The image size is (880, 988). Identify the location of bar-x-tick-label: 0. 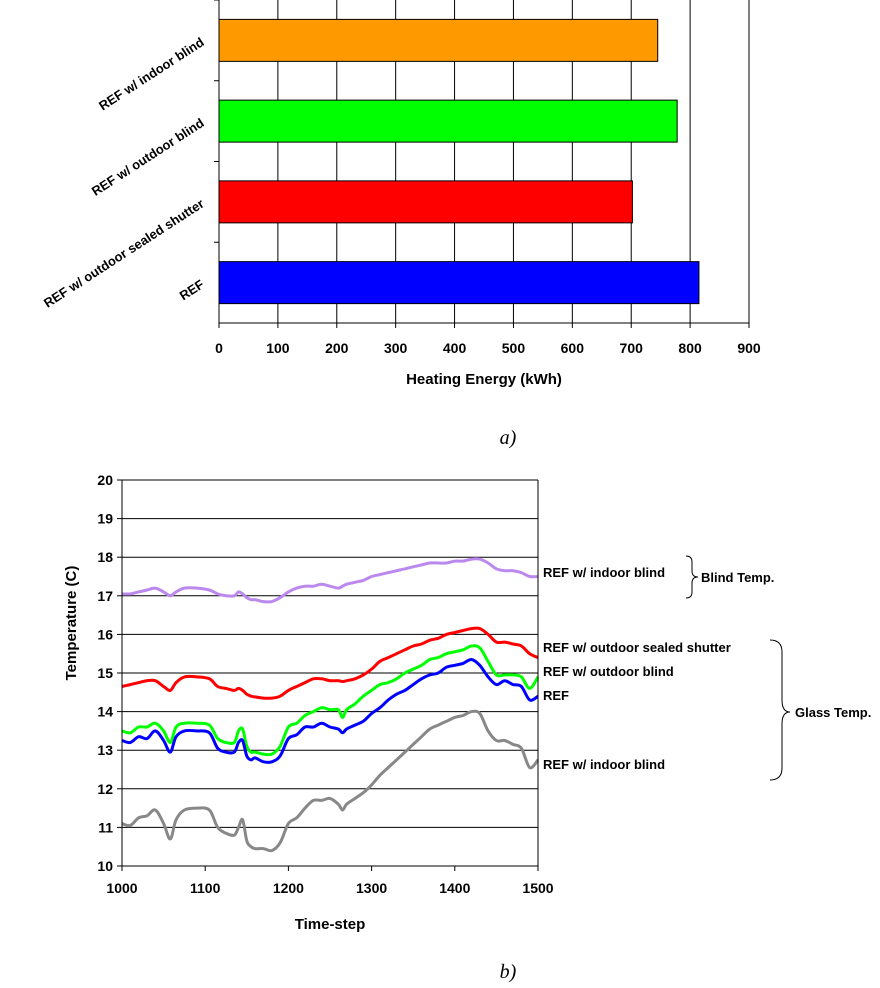
(219, 348).